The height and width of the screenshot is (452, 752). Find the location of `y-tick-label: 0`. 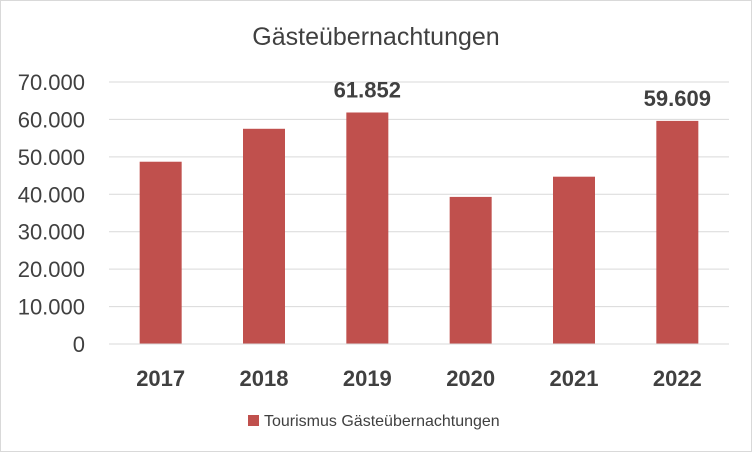

y-tick-label: 0 is located at coordinates (79, 344).